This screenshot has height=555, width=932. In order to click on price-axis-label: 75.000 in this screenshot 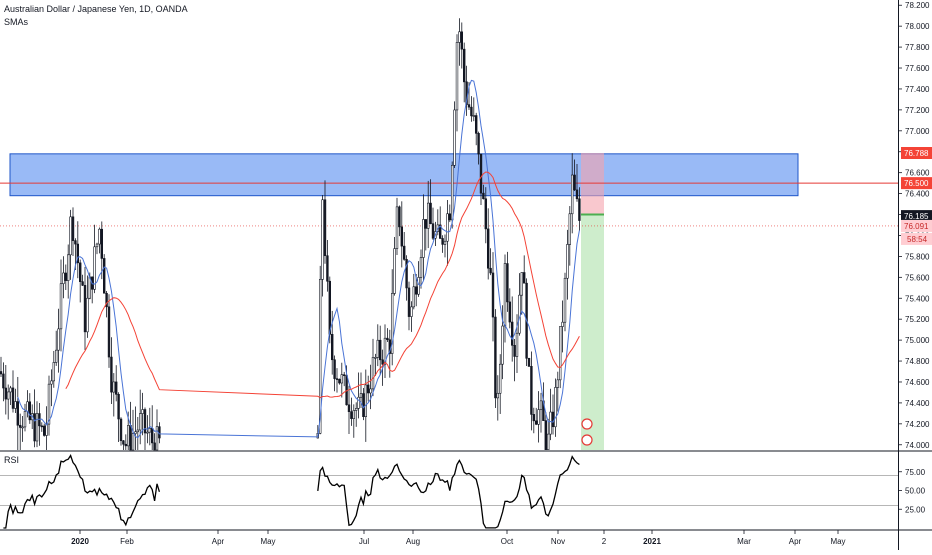, I will do `click(917, 340)`.